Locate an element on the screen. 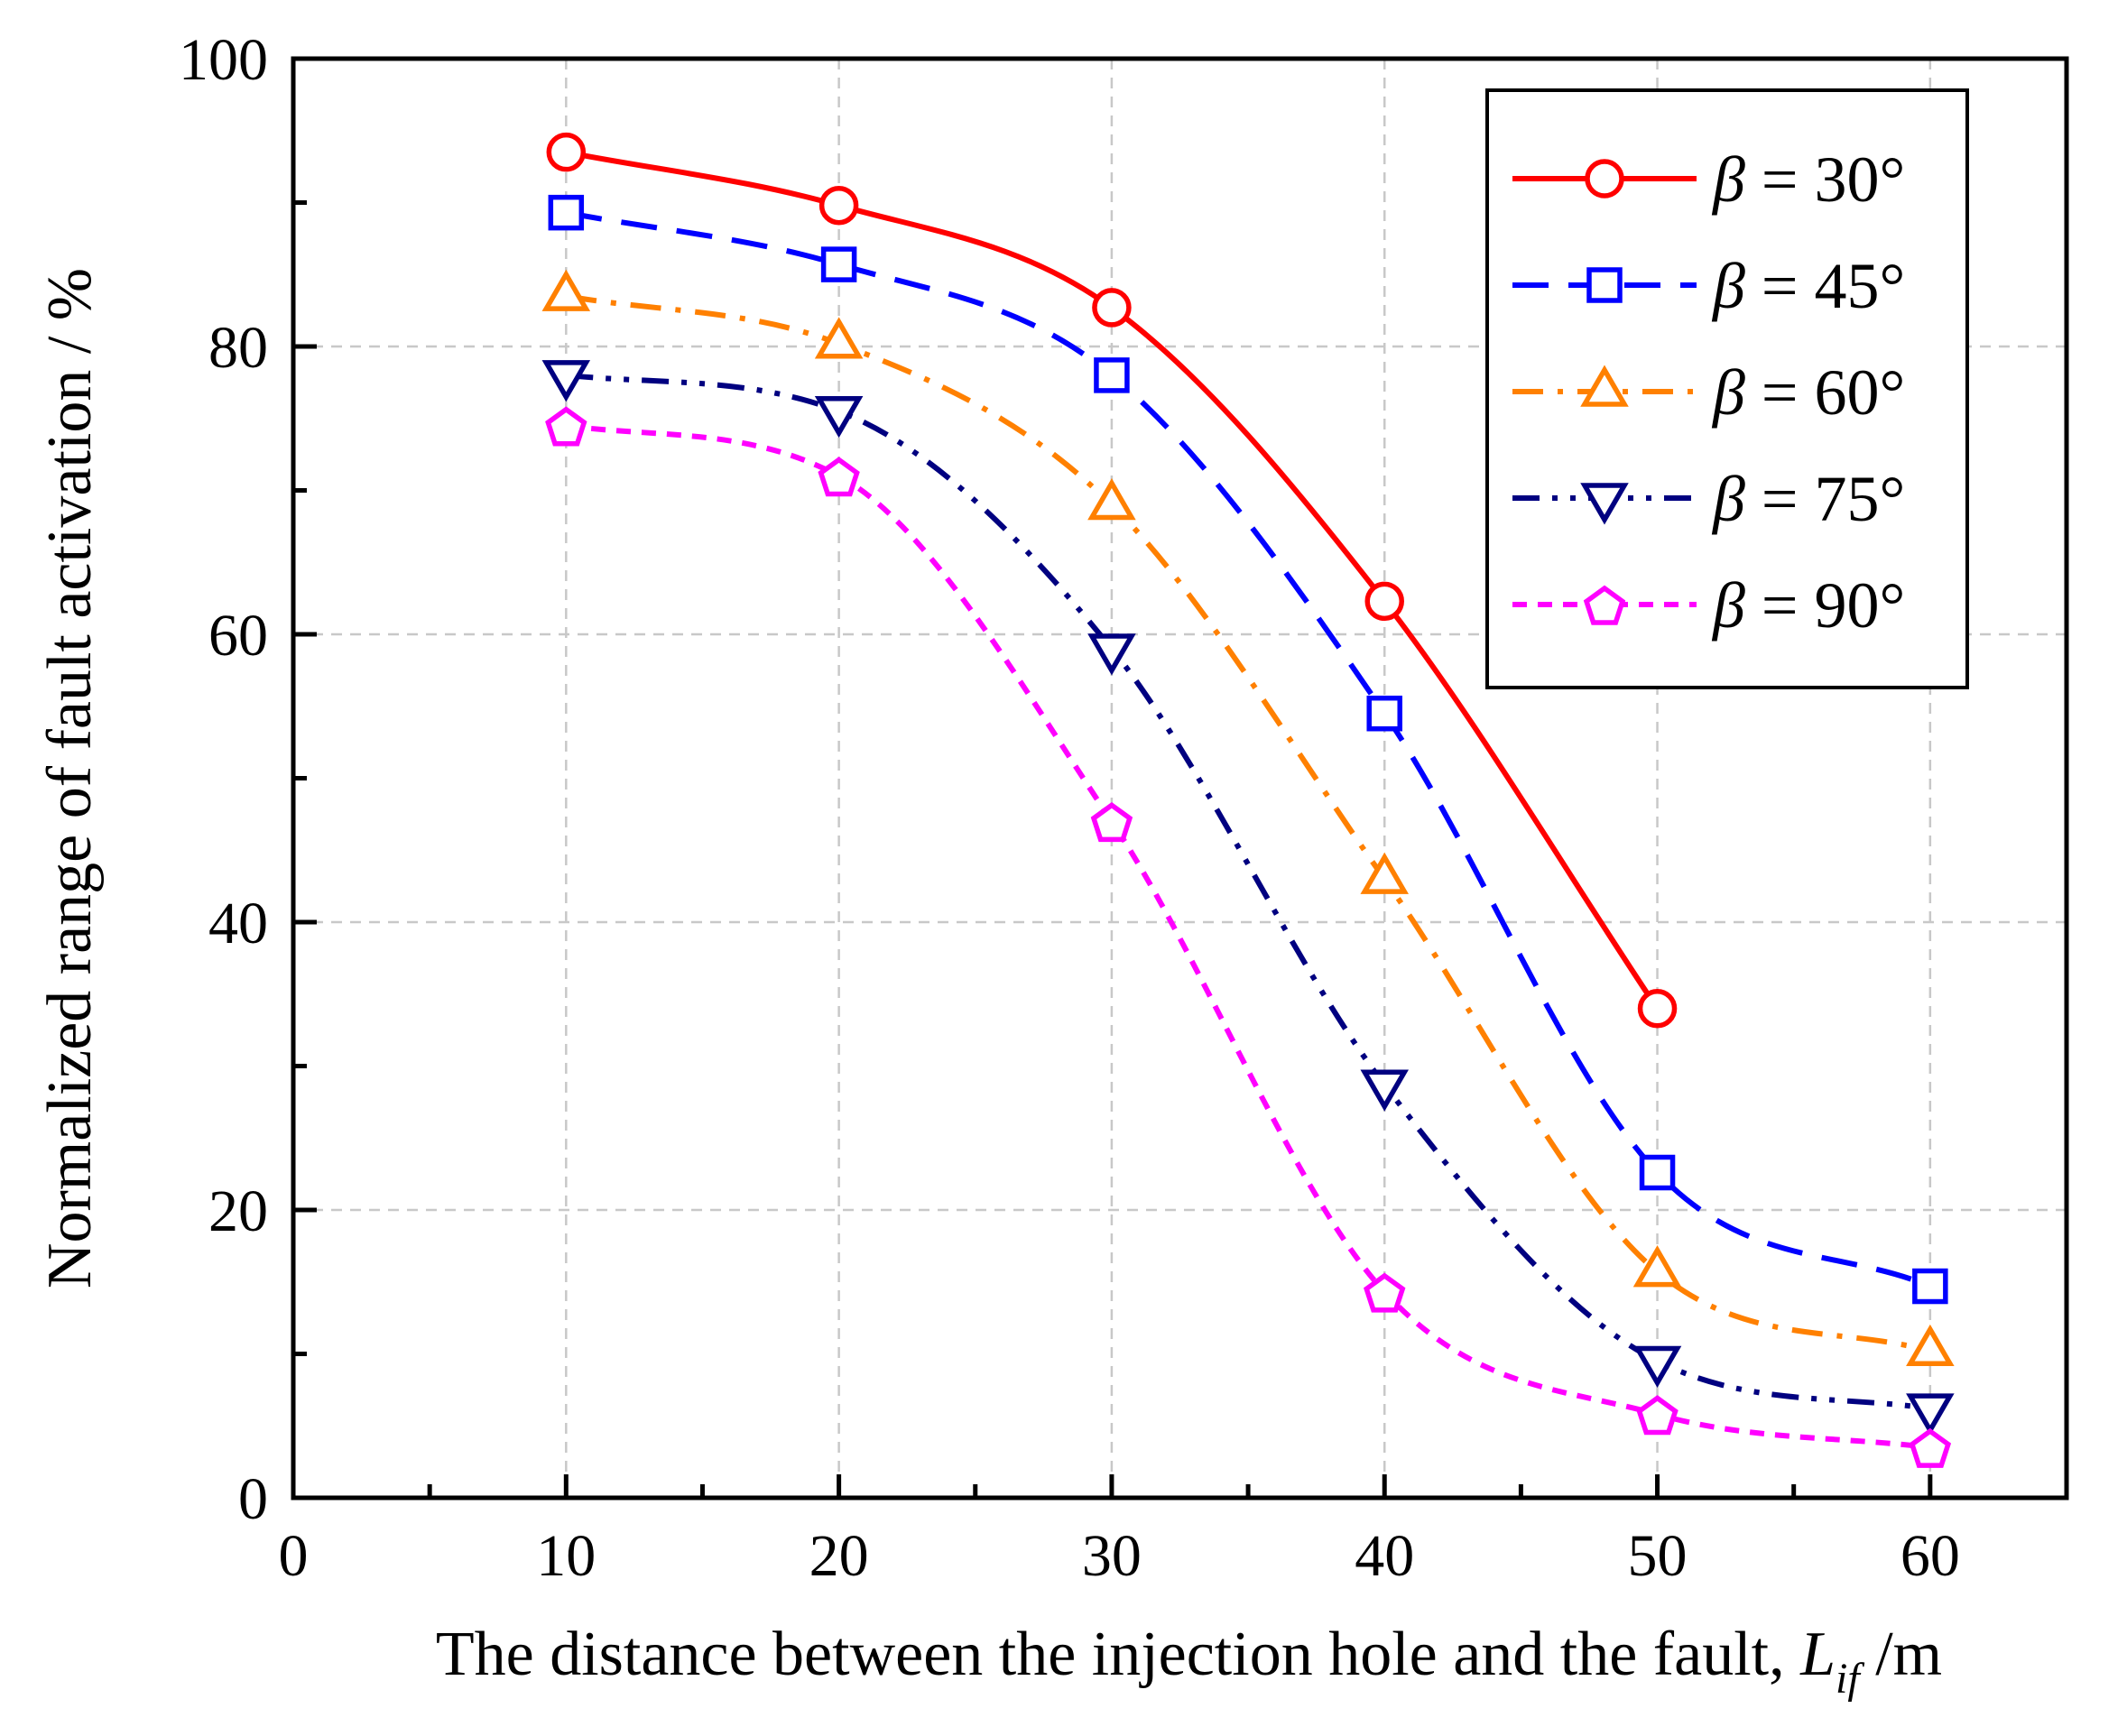  y-tick-label: 80 is located at coordinates (238, 348).